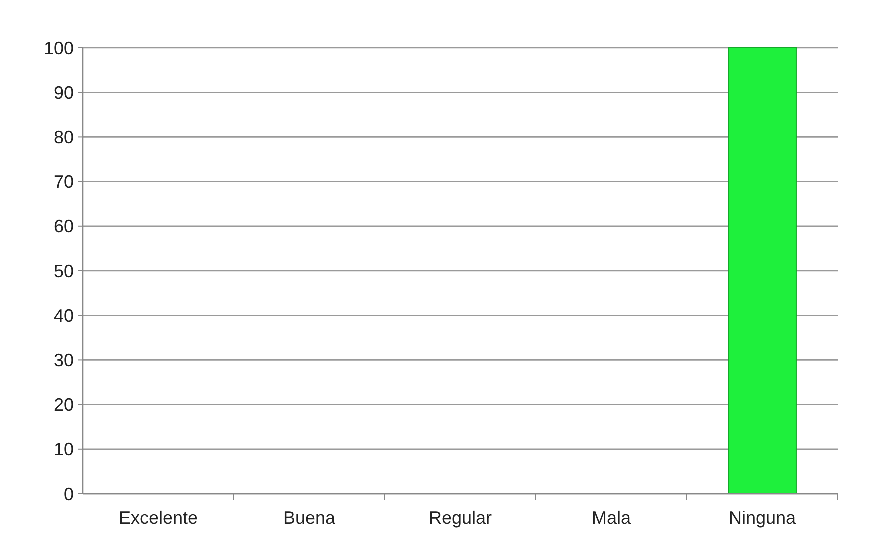  Describe the element at coordinates (64, 92) in the screenshot. I see `y-tick-label: 90` at that location.